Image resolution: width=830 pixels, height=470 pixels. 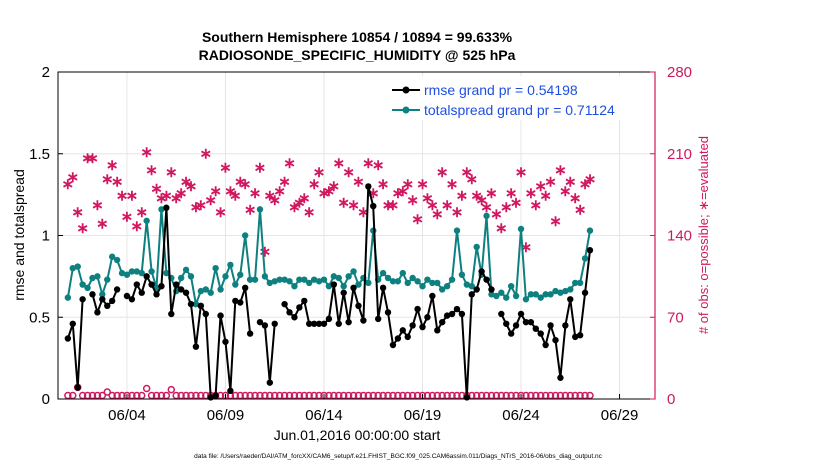 I want to click on obs-evaluated-marker-61: ∗, so click(x=368, y=163).